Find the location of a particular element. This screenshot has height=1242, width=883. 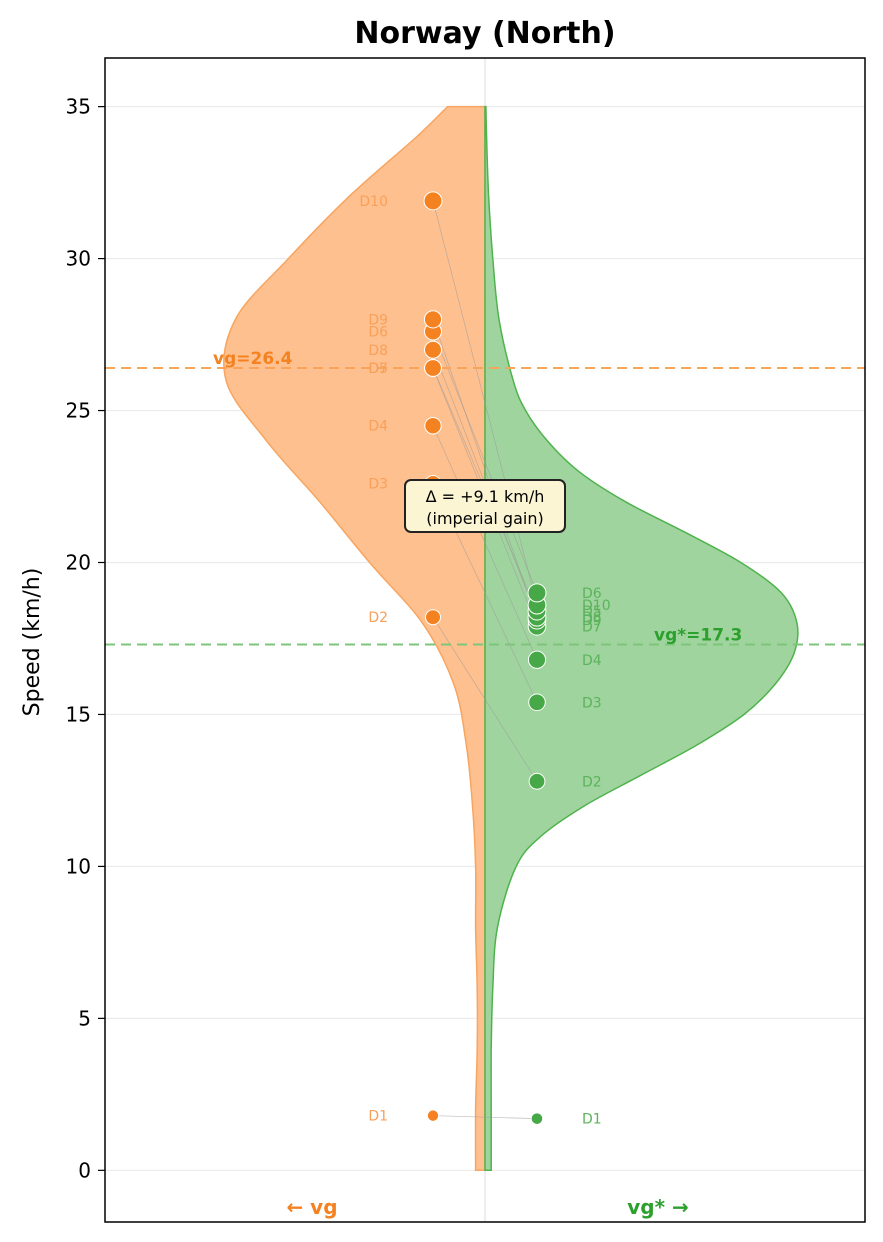

vgstar-point-label: D7 is located at coordinates (592, 627).